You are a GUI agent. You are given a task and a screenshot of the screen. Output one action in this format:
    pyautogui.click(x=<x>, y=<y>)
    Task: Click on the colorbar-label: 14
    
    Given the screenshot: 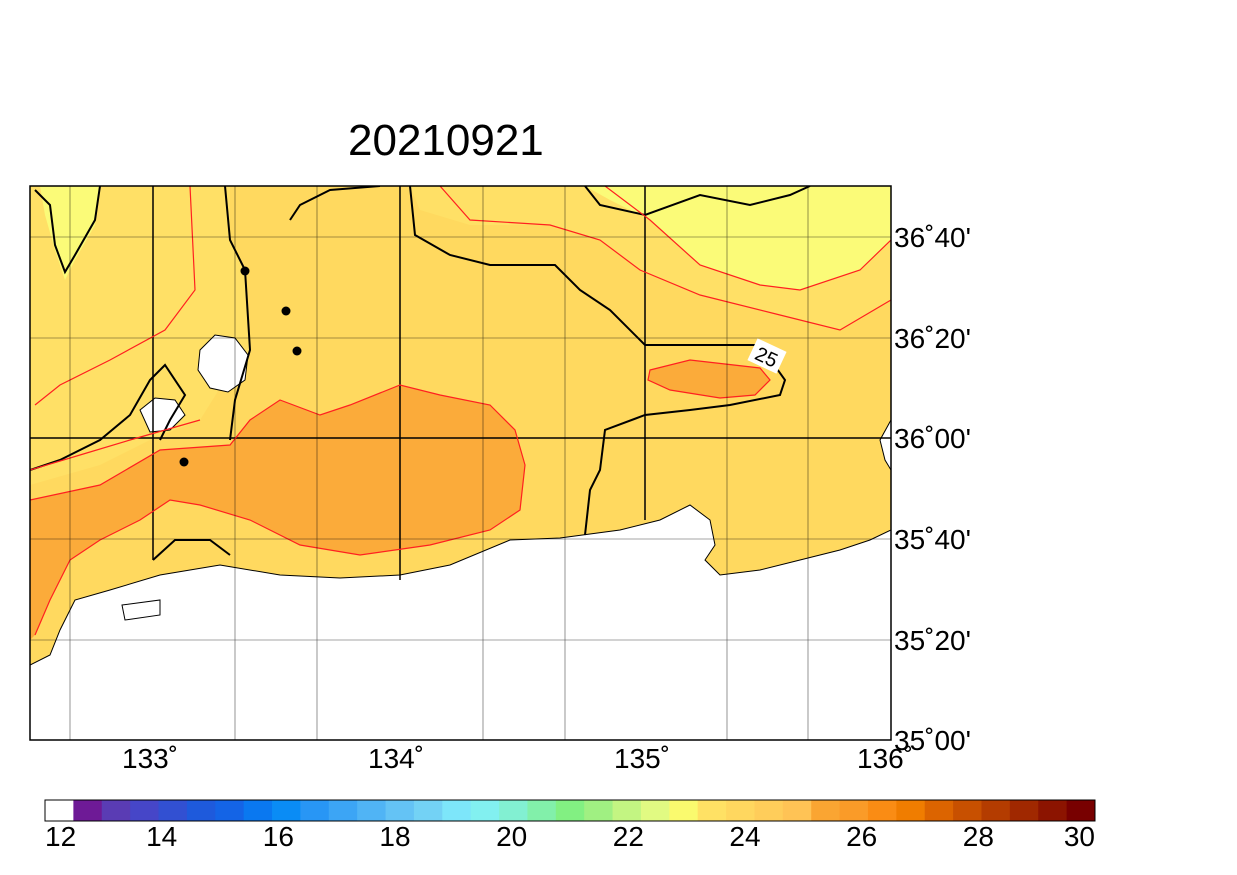 What is the action you would take?
    pyautogui.click(x=161, y=836)
    